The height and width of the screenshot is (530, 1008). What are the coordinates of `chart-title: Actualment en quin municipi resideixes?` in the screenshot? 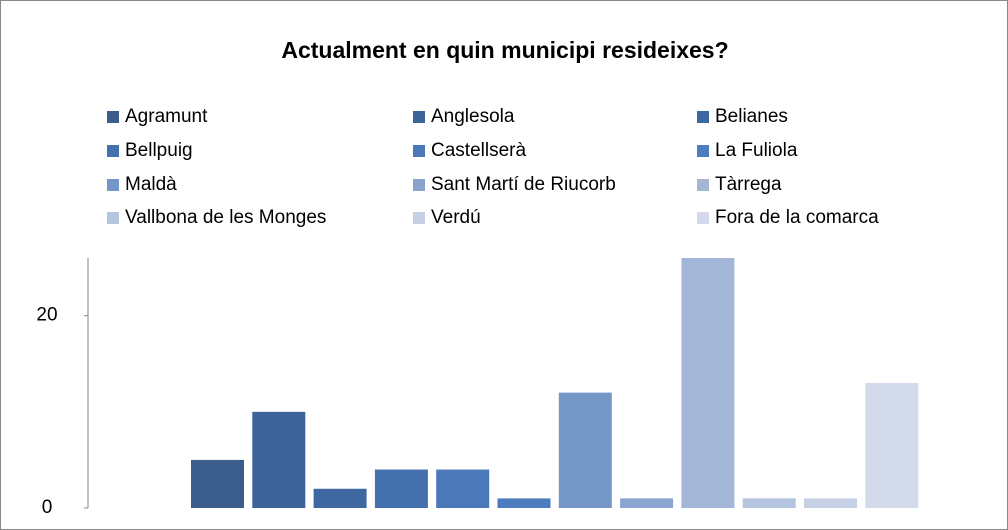 It's located at (504, 50).